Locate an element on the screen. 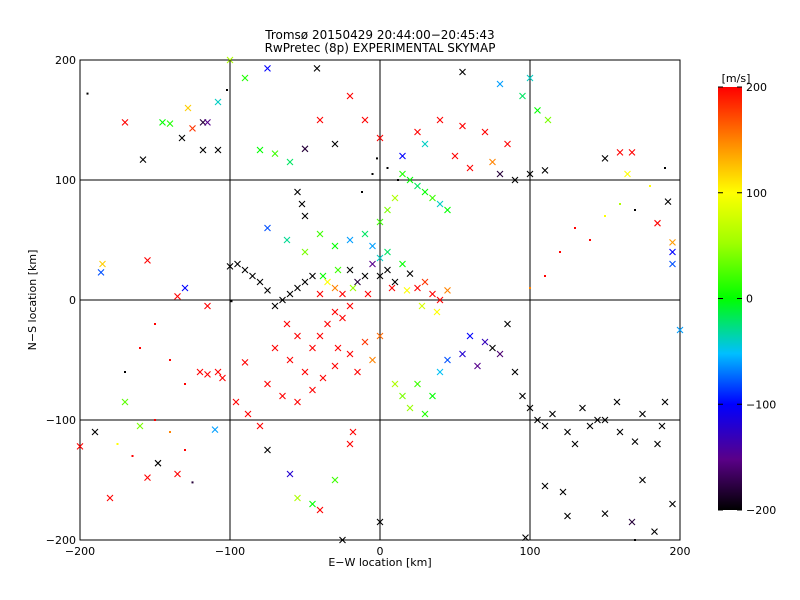 This screenshot has height=600, width=800. chart-title: Tromsø 20150429 20:44:00−20:45:43 is located at coordinates (379, 35).